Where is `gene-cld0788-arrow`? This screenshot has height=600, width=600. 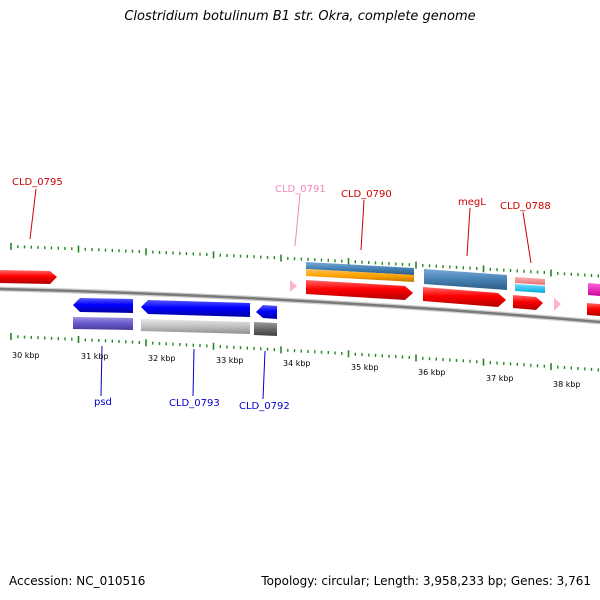
gene-cld0788-arrow is located at coordinates (528, 302).